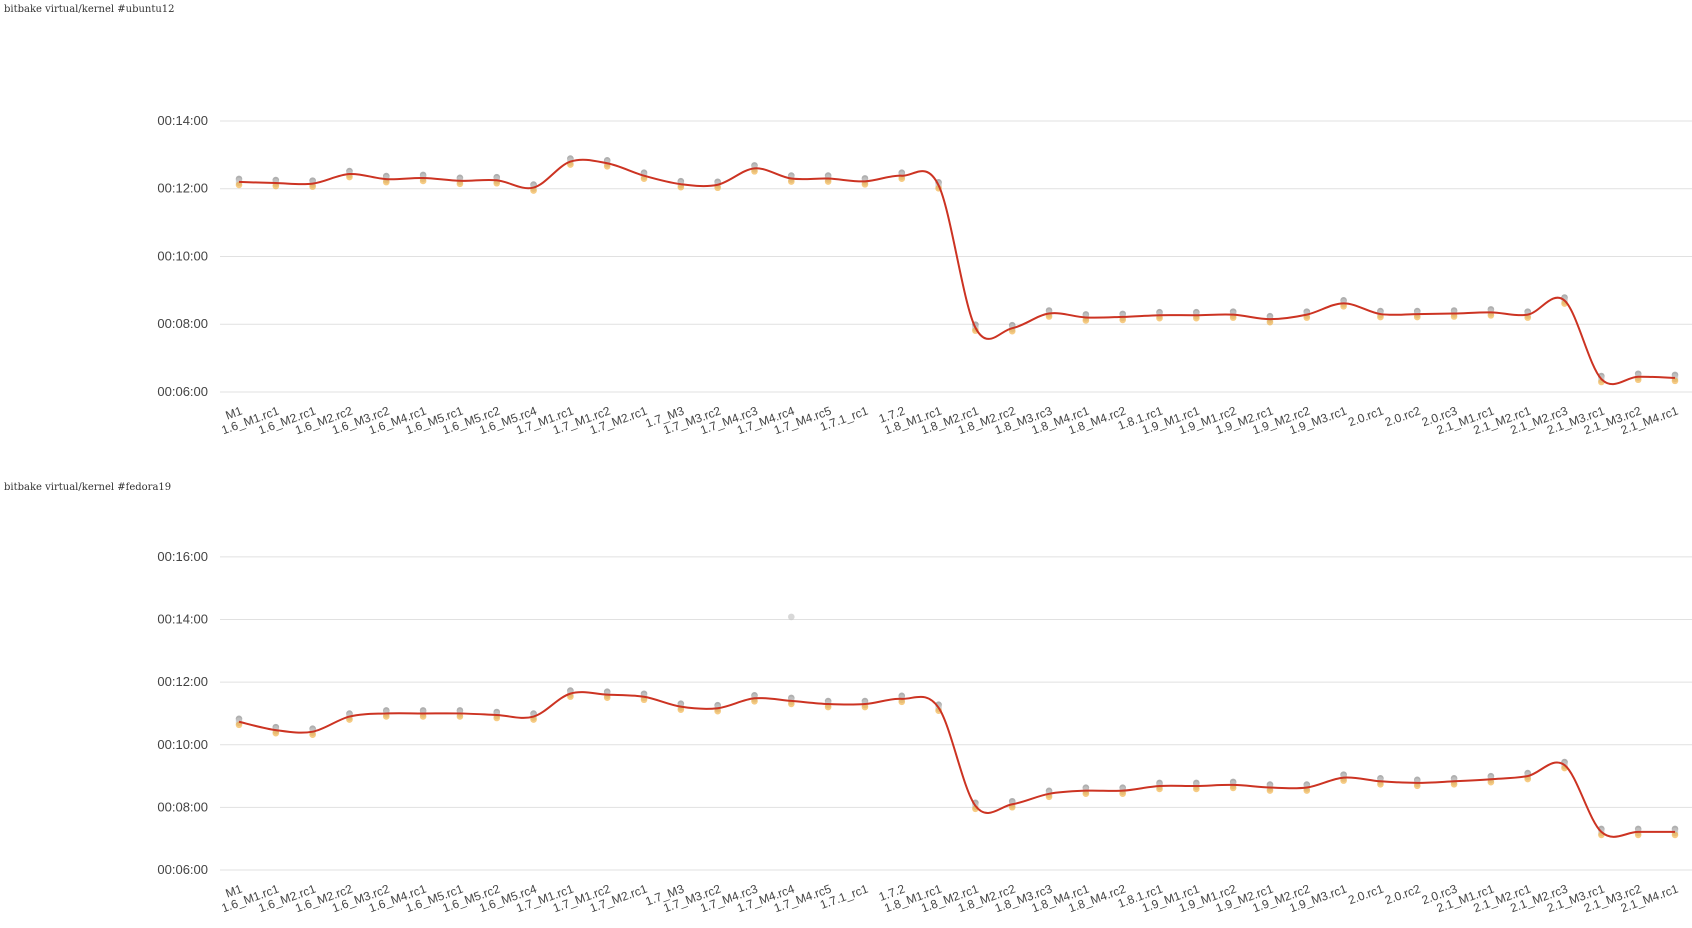 The image size is (1692, 928). I want to click on outlier-point, so click(791, 617).